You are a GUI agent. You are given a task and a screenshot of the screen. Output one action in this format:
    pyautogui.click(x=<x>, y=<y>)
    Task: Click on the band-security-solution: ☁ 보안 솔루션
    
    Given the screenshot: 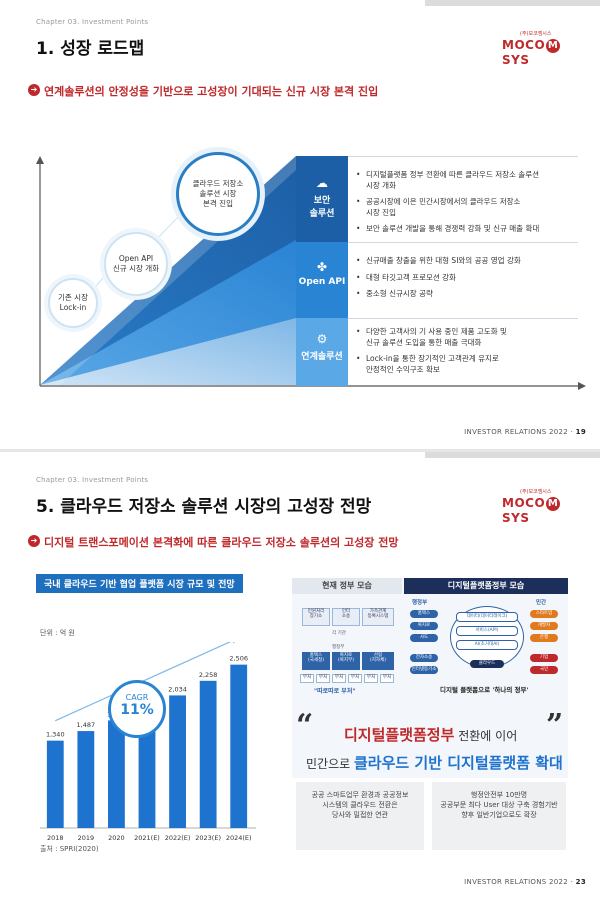 What is the action you would take?
    pyautogui.click(x=322, y=199)
    